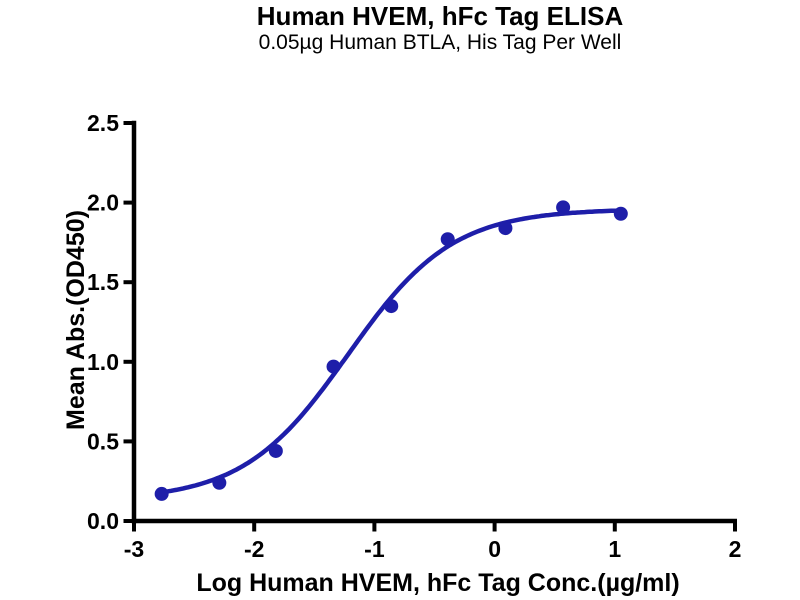  I want to click on x-tick-label: 1, so click(614, 549).